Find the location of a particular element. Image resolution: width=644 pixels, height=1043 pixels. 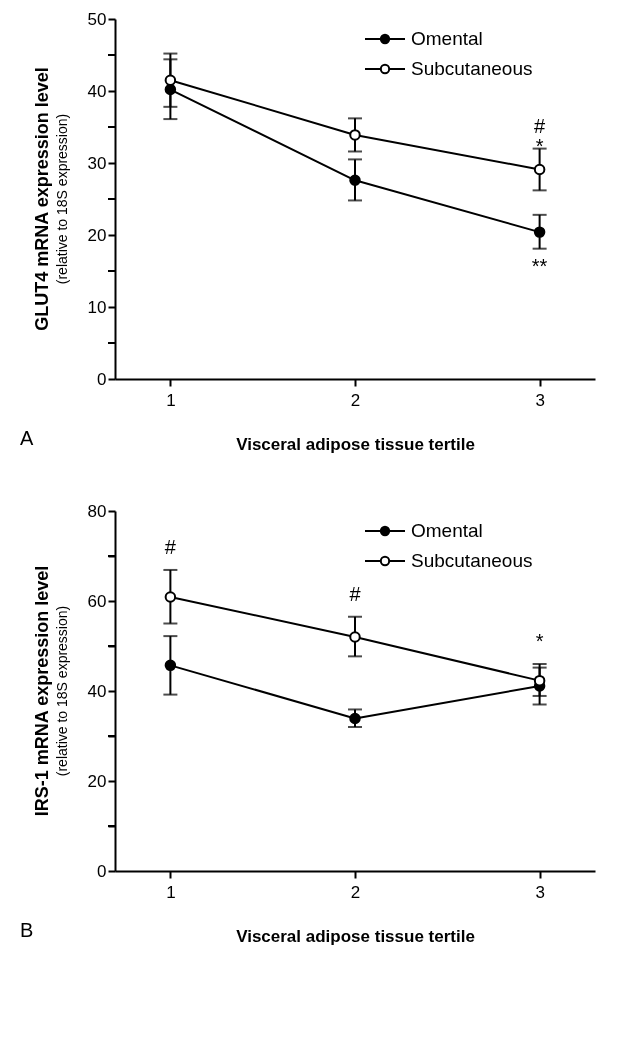

y-tick-label: 80 is located at coordinates (97, 511).